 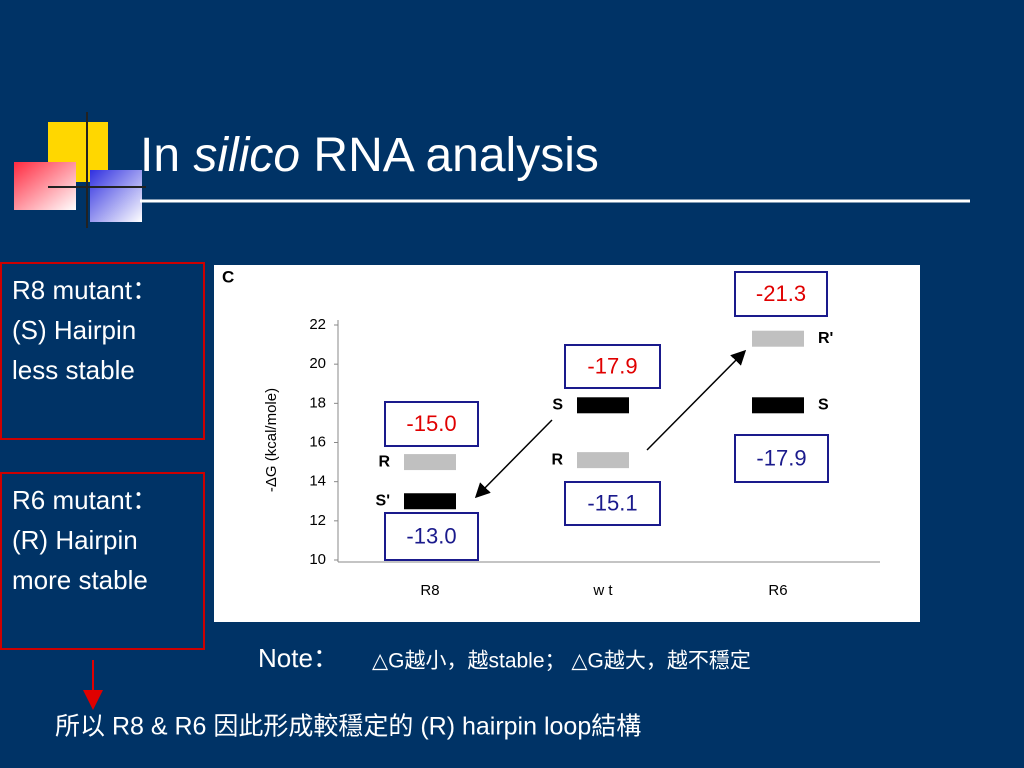 I want to click on y-tick-label: 20, so click(x=317, y=363).